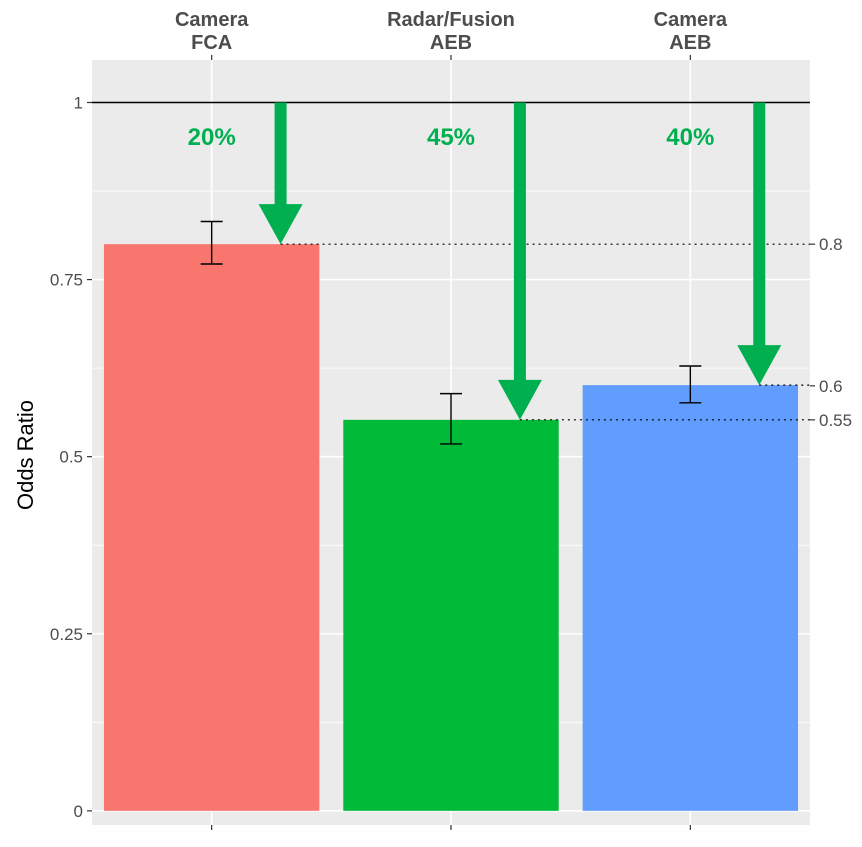  Describe the element at coordinates (212, 137) in the screenshot. I see `reduction-percent-label: 20%` at that location.